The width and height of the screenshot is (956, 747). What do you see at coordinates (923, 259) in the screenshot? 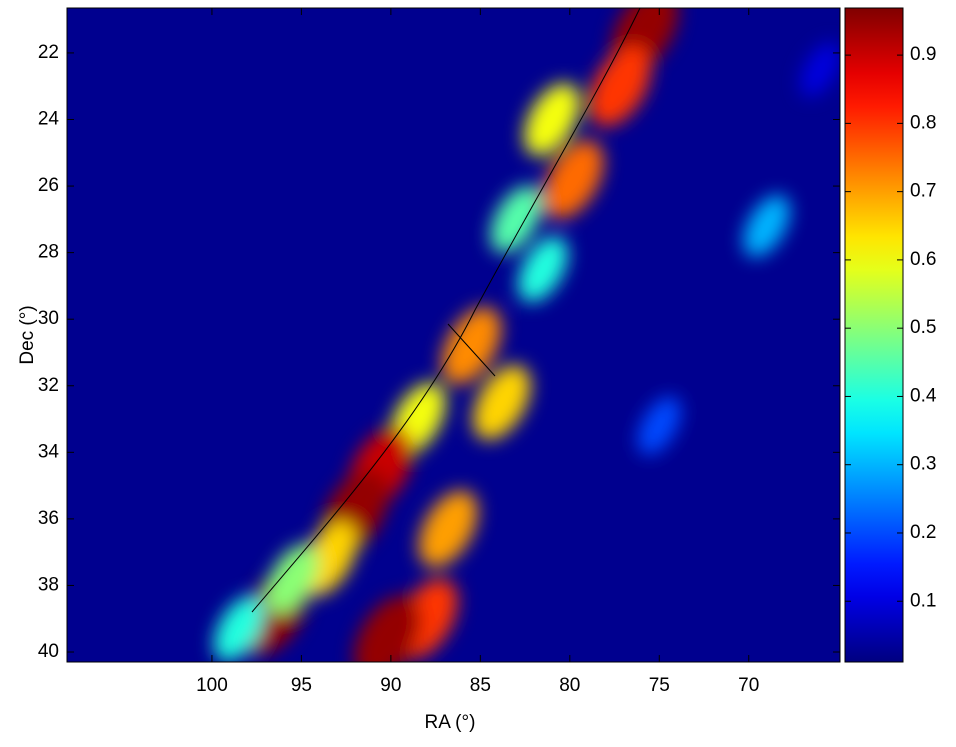
I see `colorbar-tick-label: 0.6` at bounding box center [923, 259].